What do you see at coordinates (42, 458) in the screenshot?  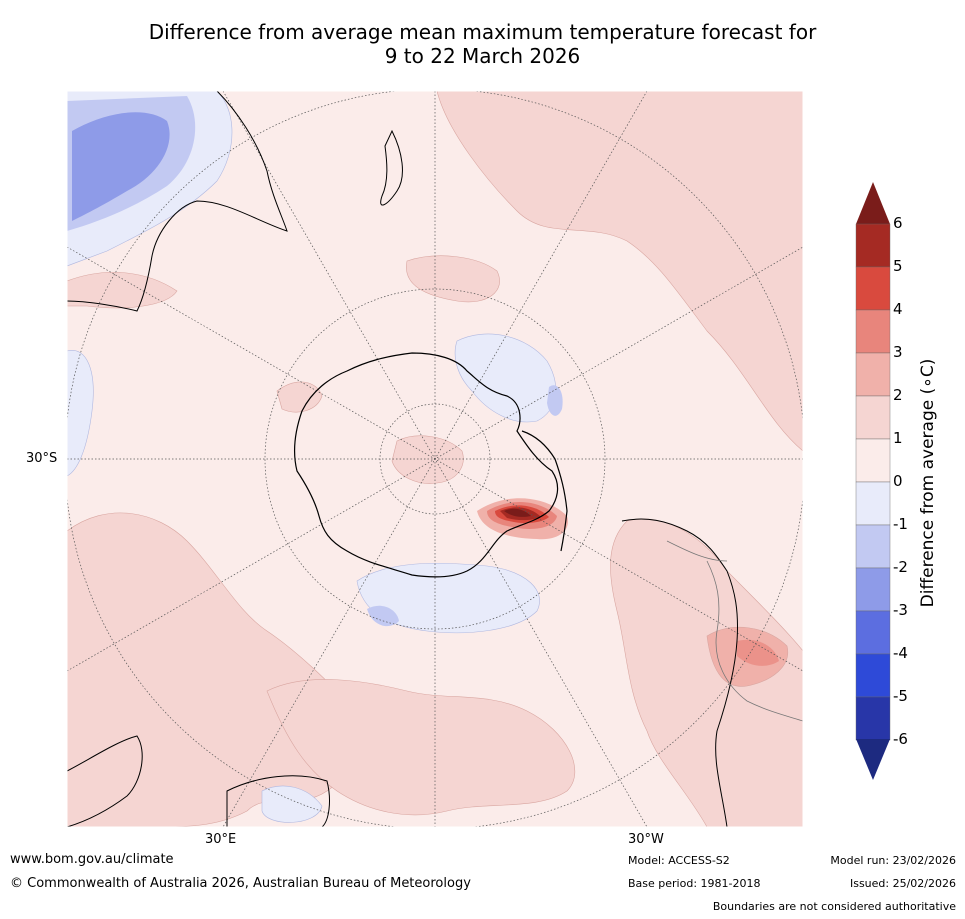 I see `latitude-label-30s: 30°S` at bounding box center [42, 458].